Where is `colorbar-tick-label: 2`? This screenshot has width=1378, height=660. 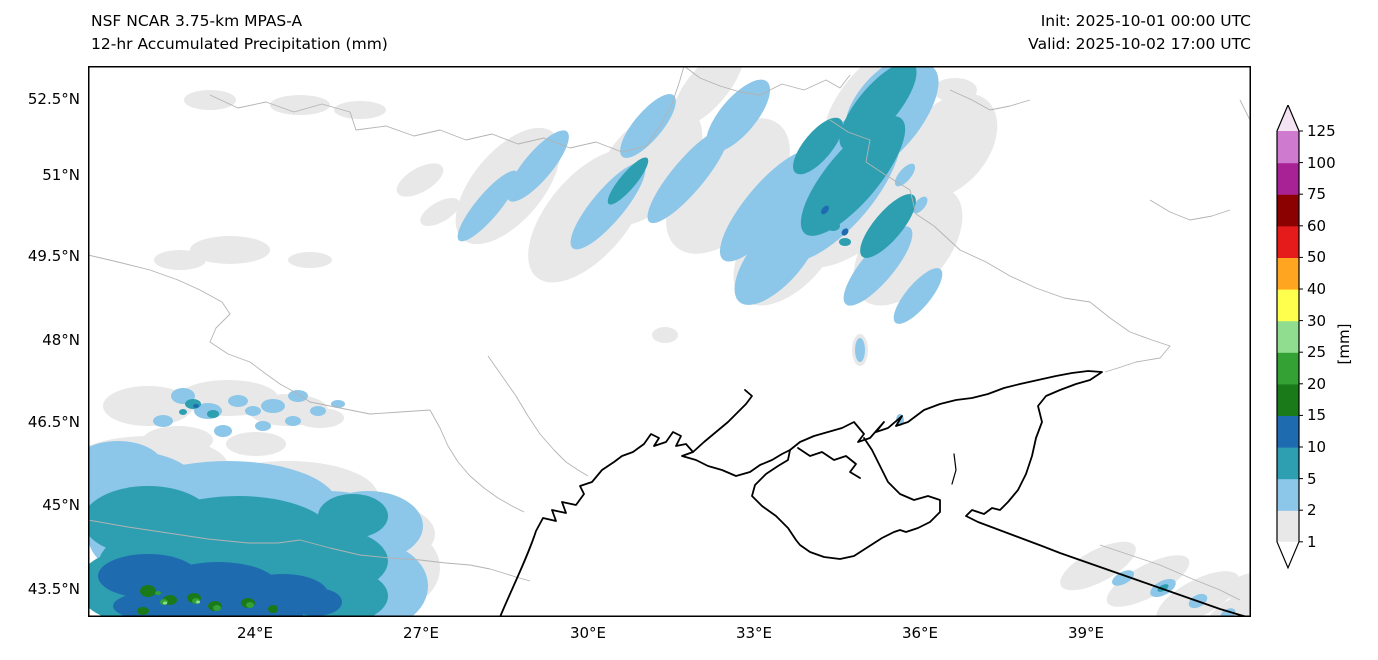
colorbar-tick-label: 2 is located at coordinates (1312, 510).